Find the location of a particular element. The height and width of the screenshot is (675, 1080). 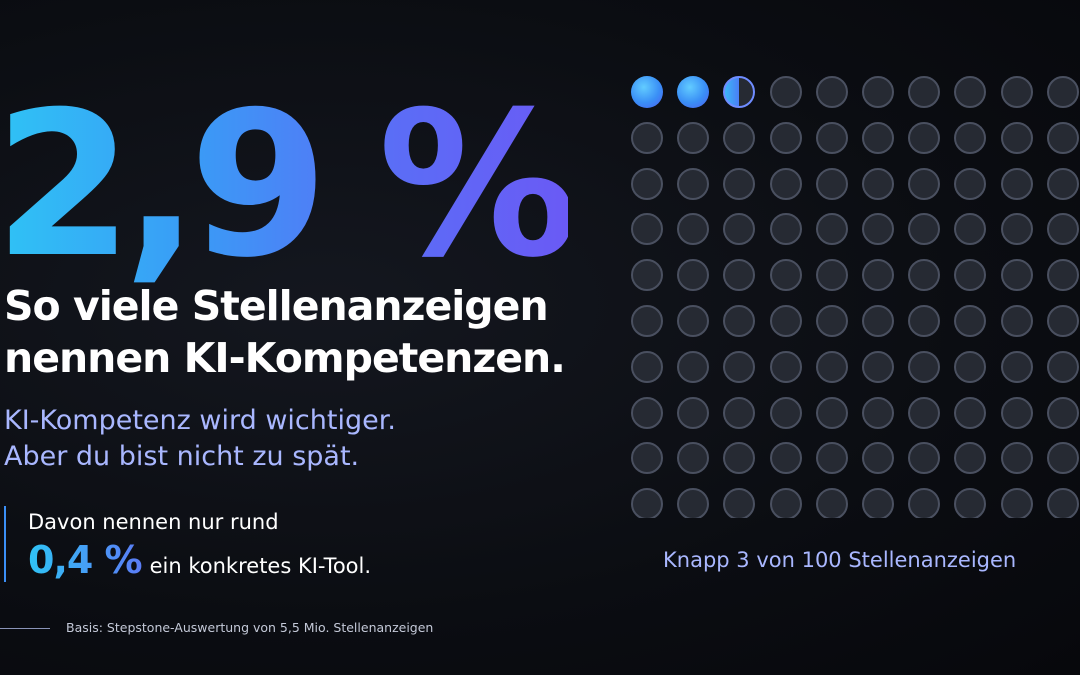

waffle-dot-partial is located at coordinates (739, 92).